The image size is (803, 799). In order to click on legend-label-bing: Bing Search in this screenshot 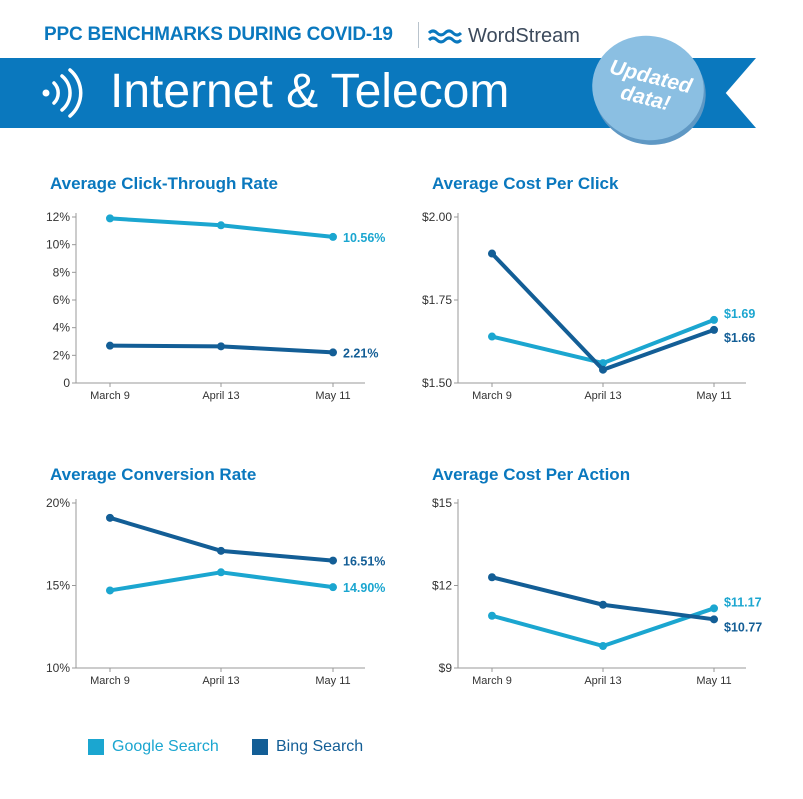, I will do `click(320, 746)`.